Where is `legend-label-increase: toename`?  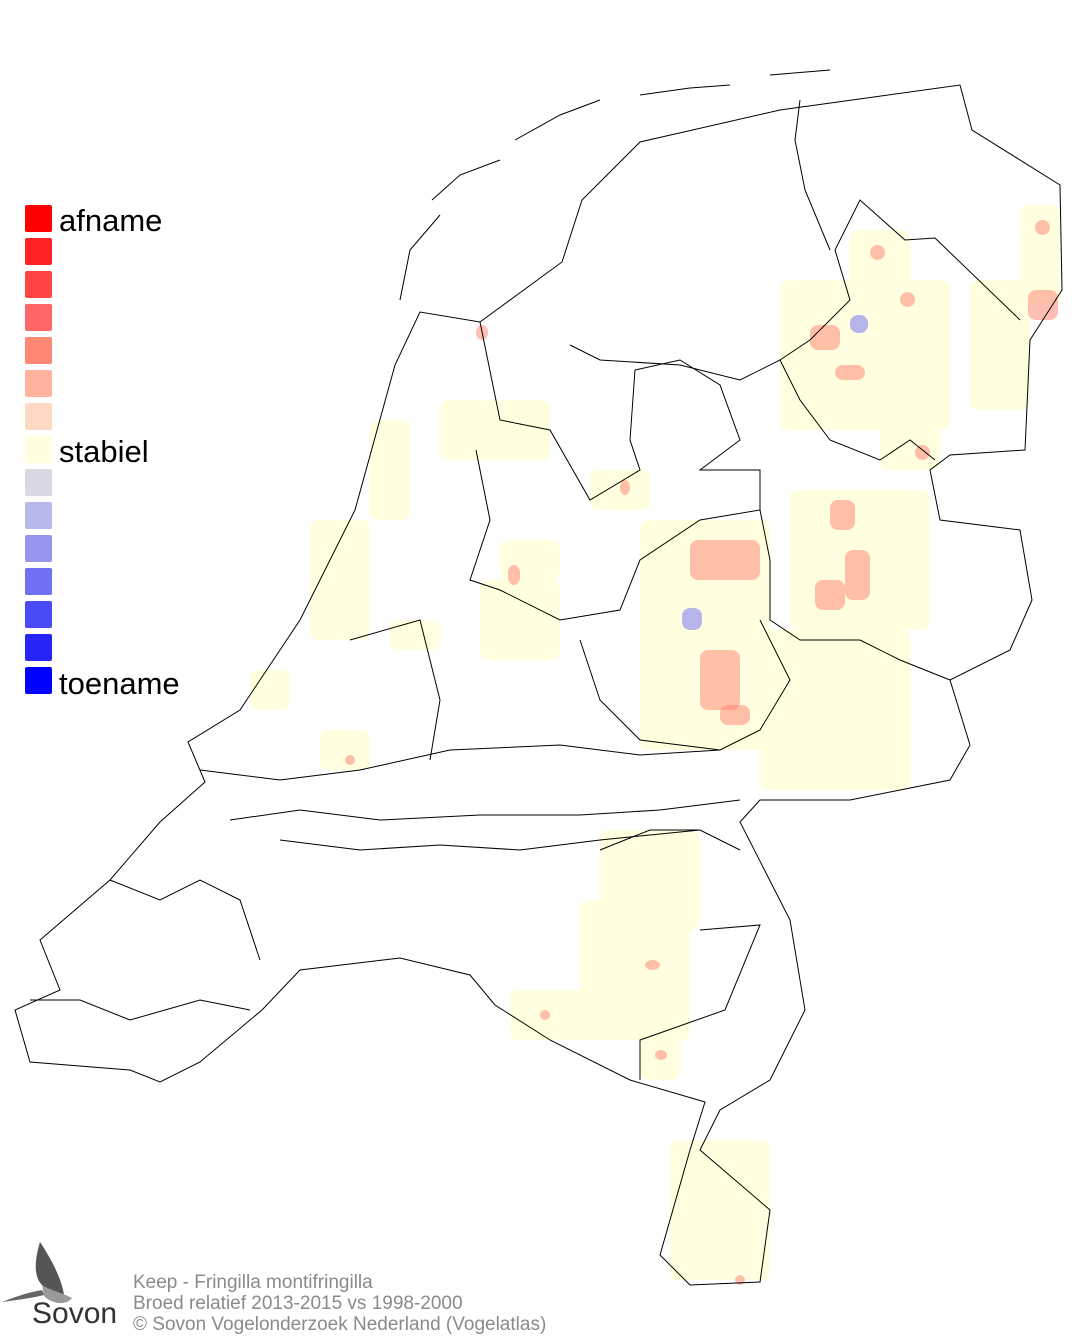 legend-label-increase: toename is located at coordinates (119, 683).